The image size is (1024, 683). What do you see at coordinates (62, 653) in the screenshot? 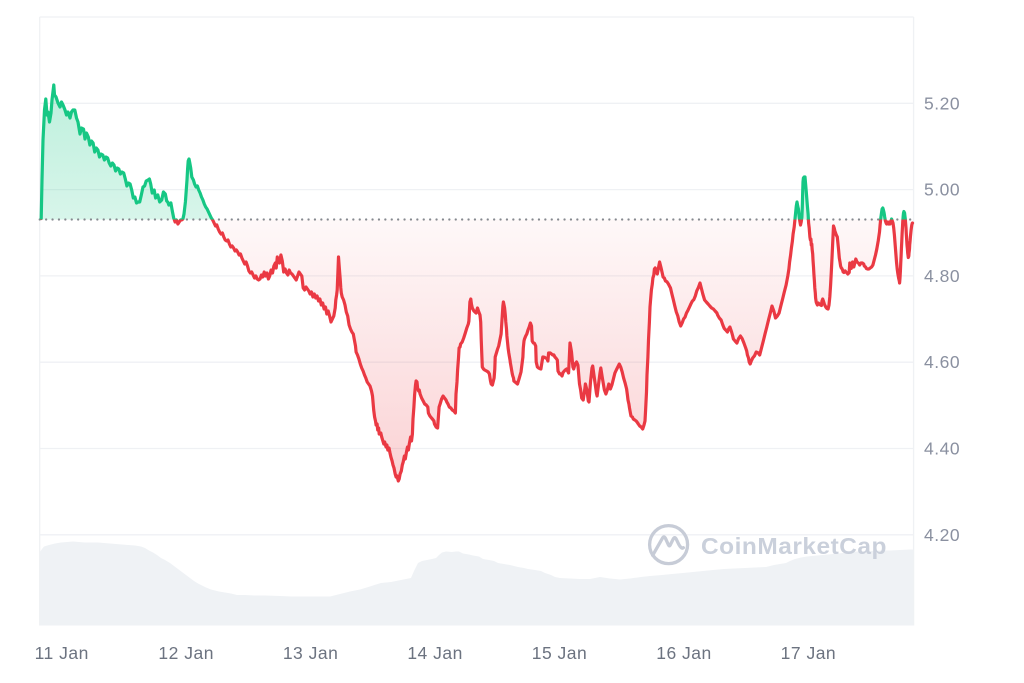
I see `svg-text: 11 Jan` at bounding box center [62, 653].